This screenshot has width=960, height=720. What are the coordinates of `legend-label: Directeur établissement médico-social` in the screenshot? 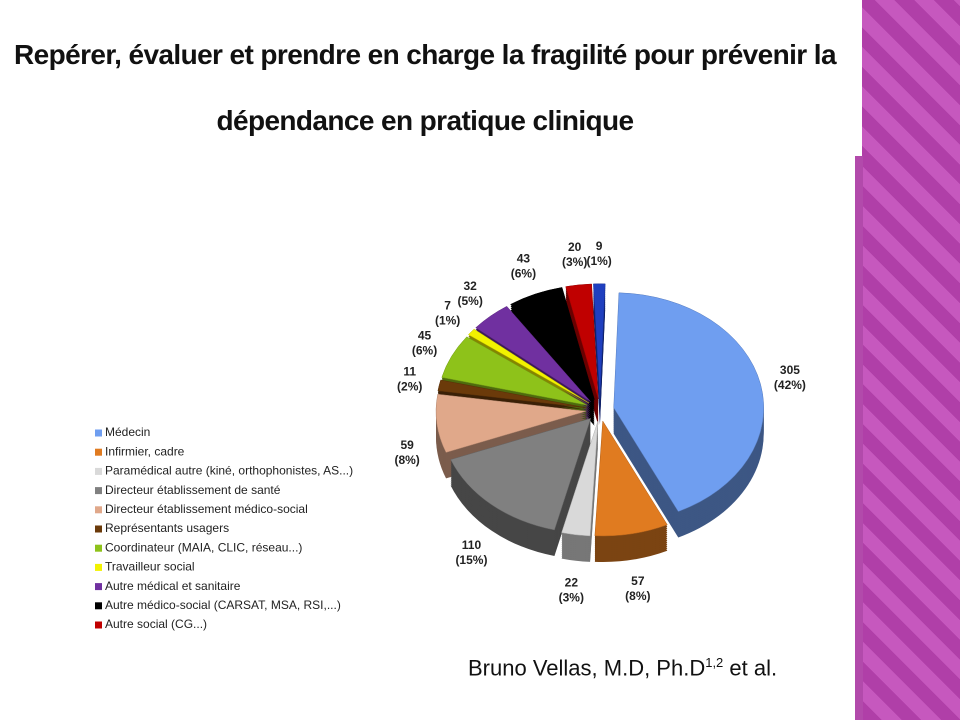 It's located at (206, 509).